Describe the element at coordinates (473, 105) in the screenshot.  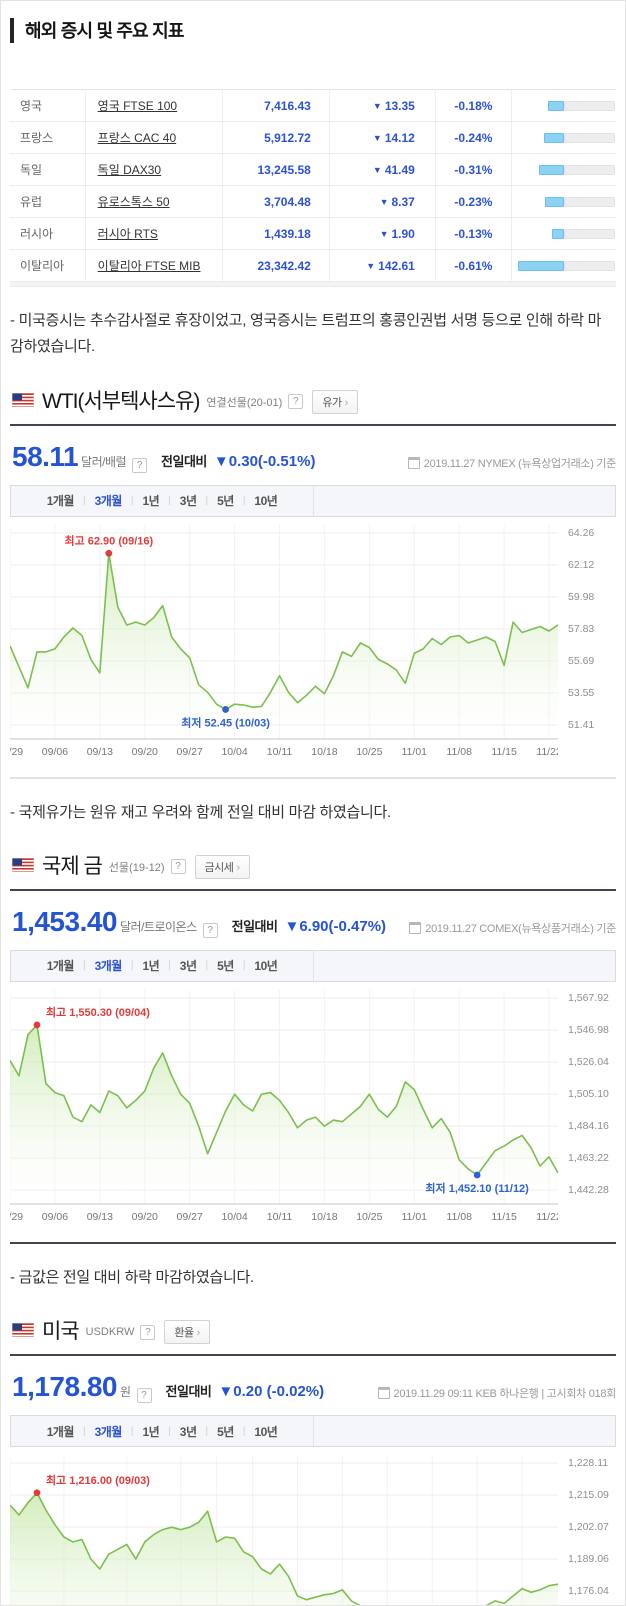
I see `index-change-percent: -0.18%` at that location.